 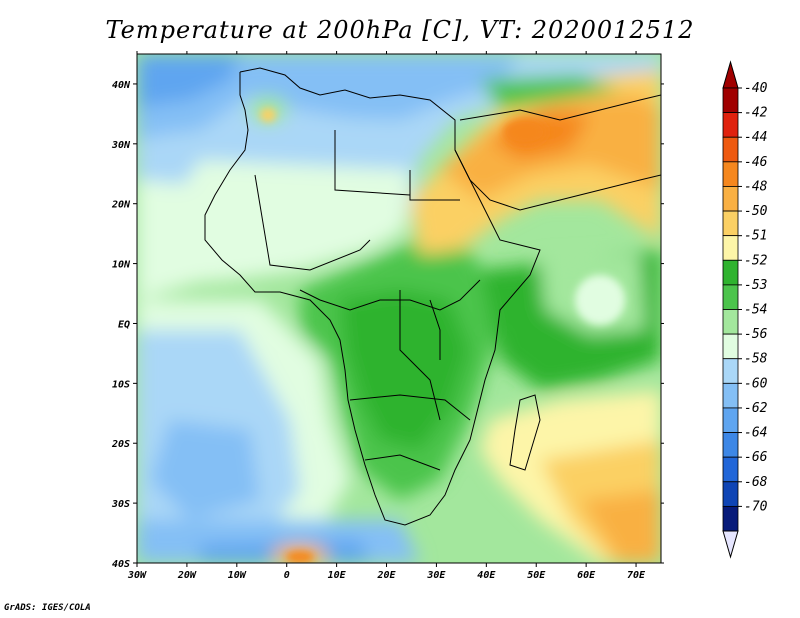 What do you see at coordinates (756, 457) in the screenshot?
I see `colorbar-label: -66` at bounding box center [756, 457].